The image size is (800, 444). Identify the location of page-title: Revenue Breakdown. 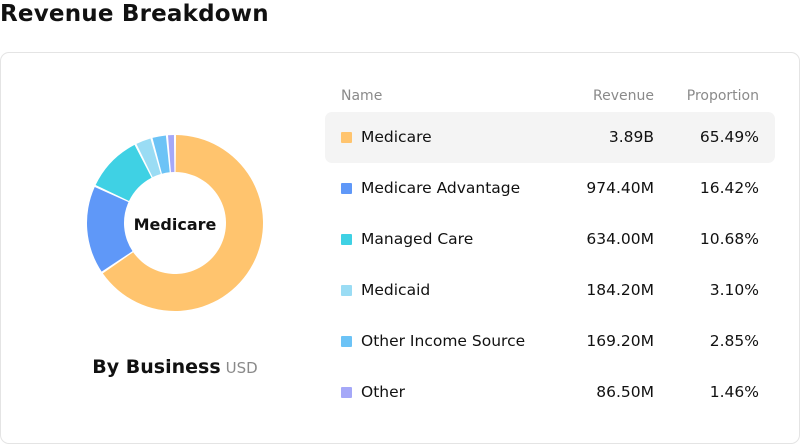
(134, 14).